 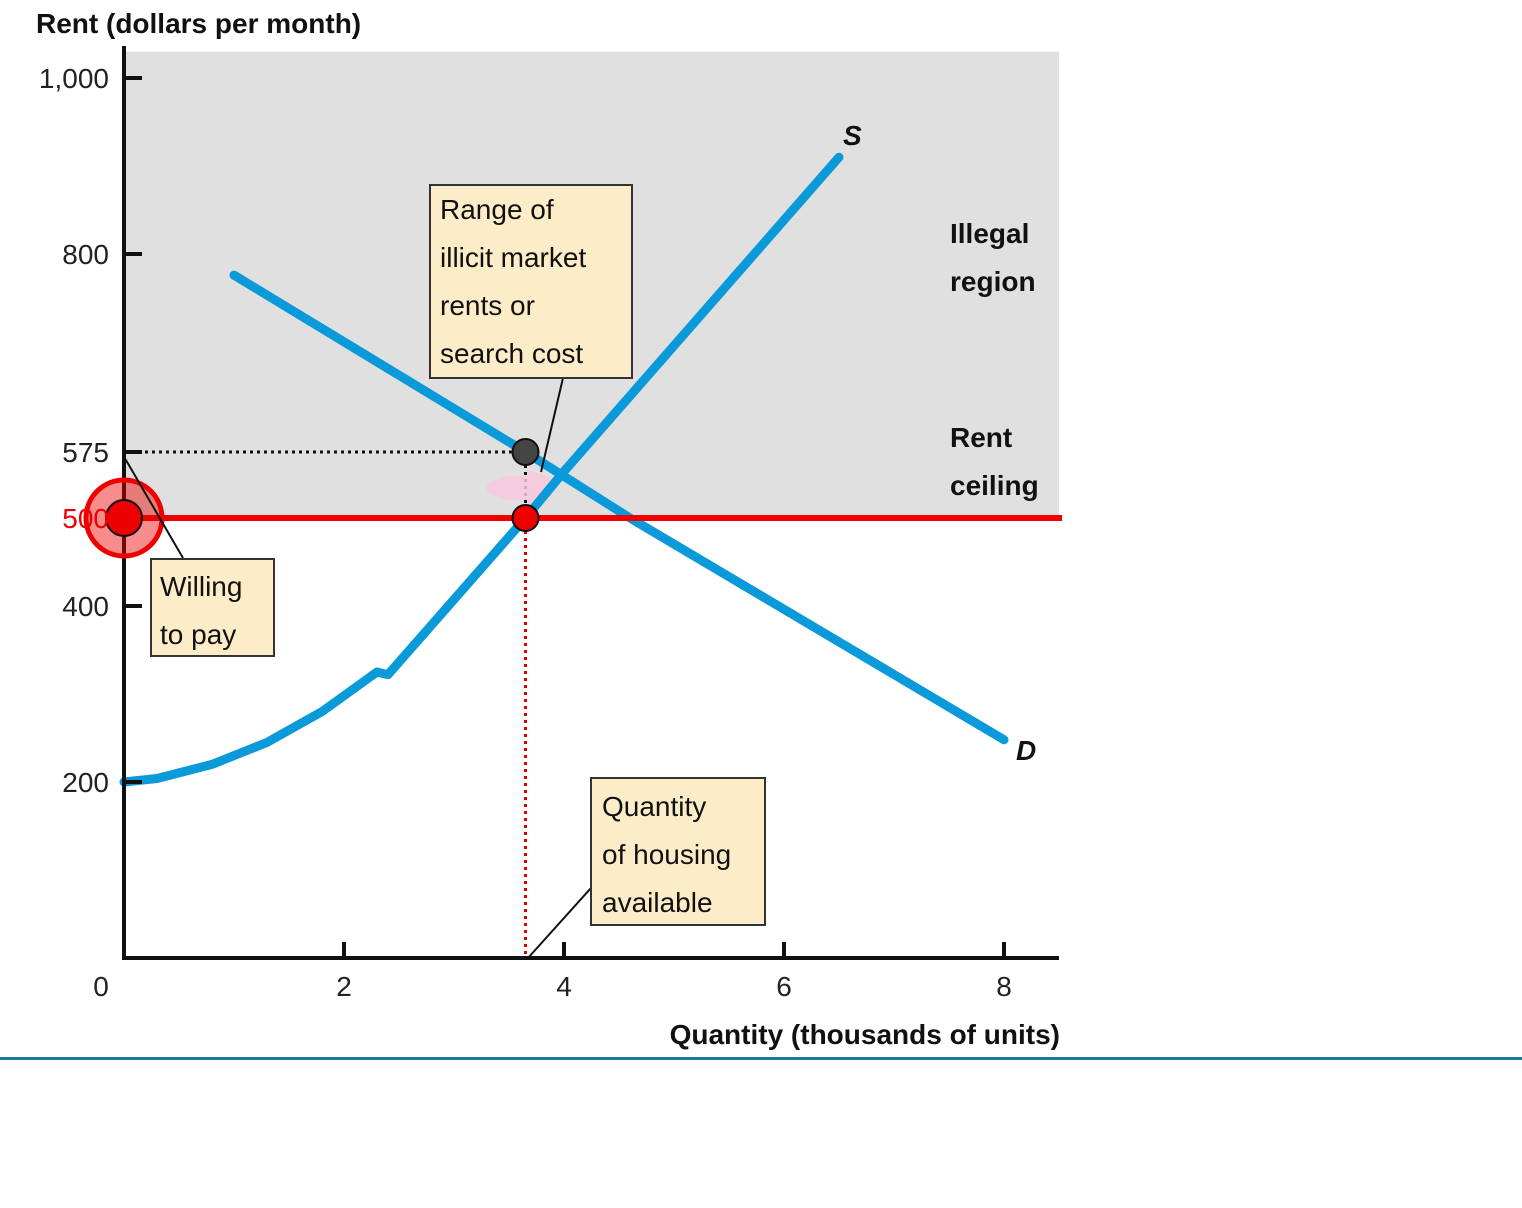 I want to click on range-box-line4: search cost, so click(x=511, y=353).